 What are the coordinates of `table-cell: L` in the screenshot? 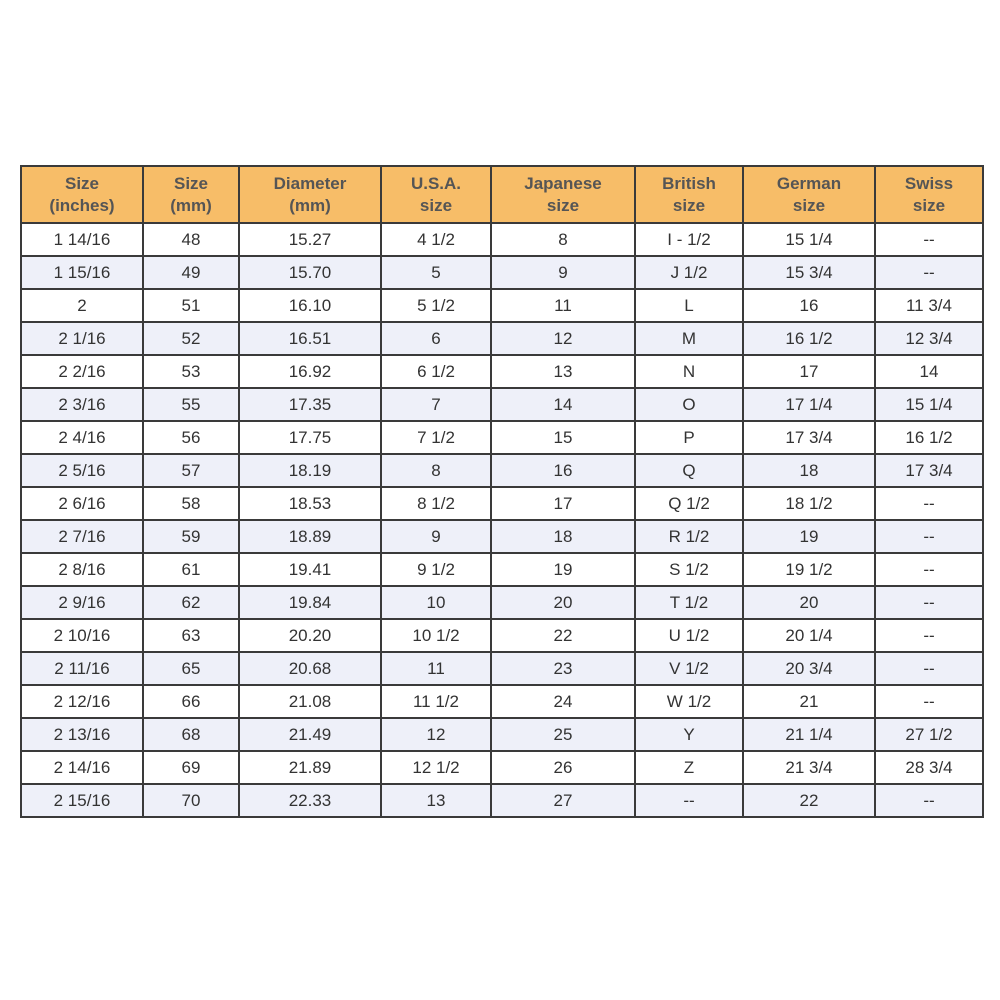 It's located at (689, 305).